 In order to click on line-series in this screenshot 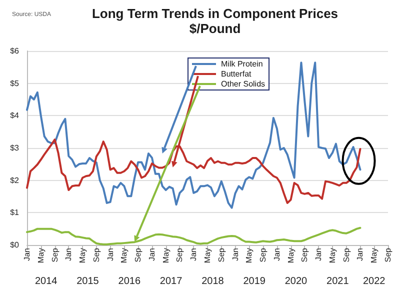, I will do `click(194, 236)`.